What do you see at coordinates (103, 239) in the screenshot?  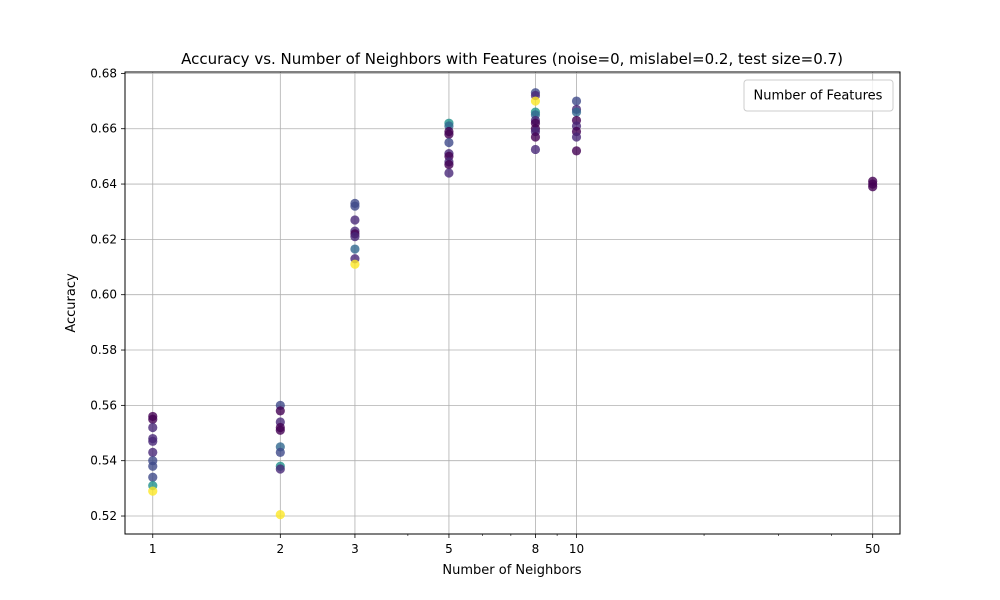 I see `y-tick-label: 0.62` at bounding box center [103, 239].